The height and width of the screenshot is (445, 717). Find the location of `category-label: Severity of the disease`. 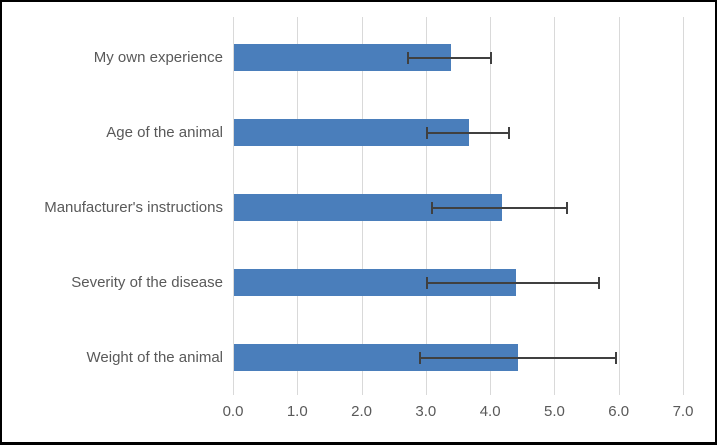

category-label: Severity of the disease is located at coordinates (147, 282).